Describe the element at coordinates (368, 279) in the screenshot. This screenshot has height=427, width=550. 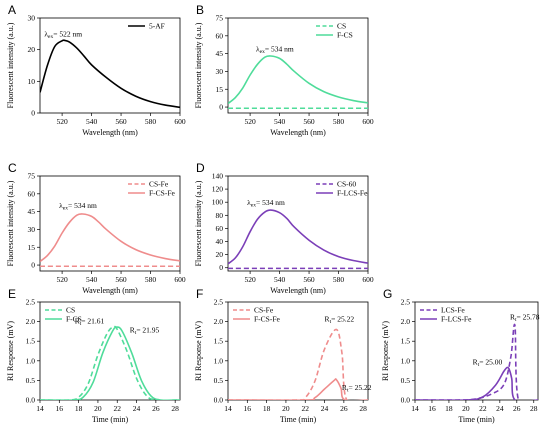
I see `x-tick-label: 600` at that location.